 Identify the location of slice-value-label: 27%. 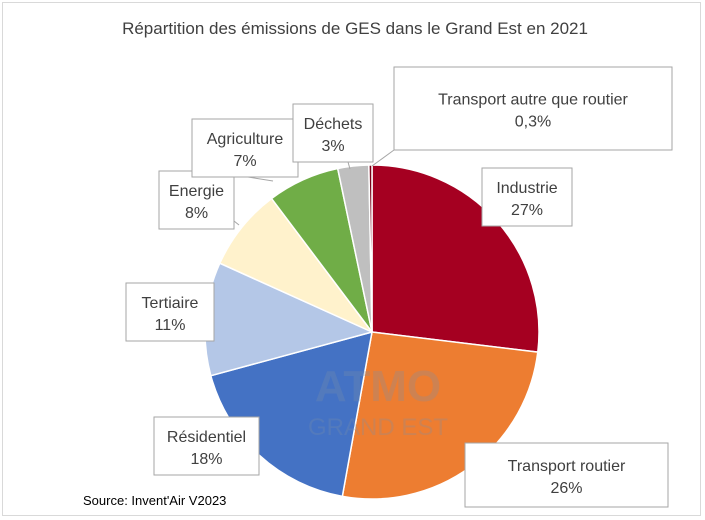
(527, 210).